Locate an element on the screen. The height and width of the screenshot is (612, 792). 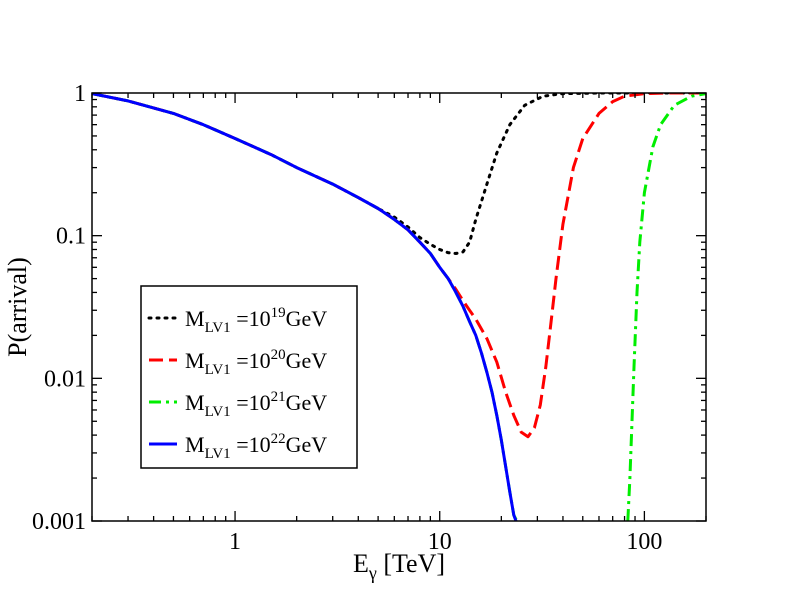
y-tick-label: 1 is located at coordinates (80, 94).